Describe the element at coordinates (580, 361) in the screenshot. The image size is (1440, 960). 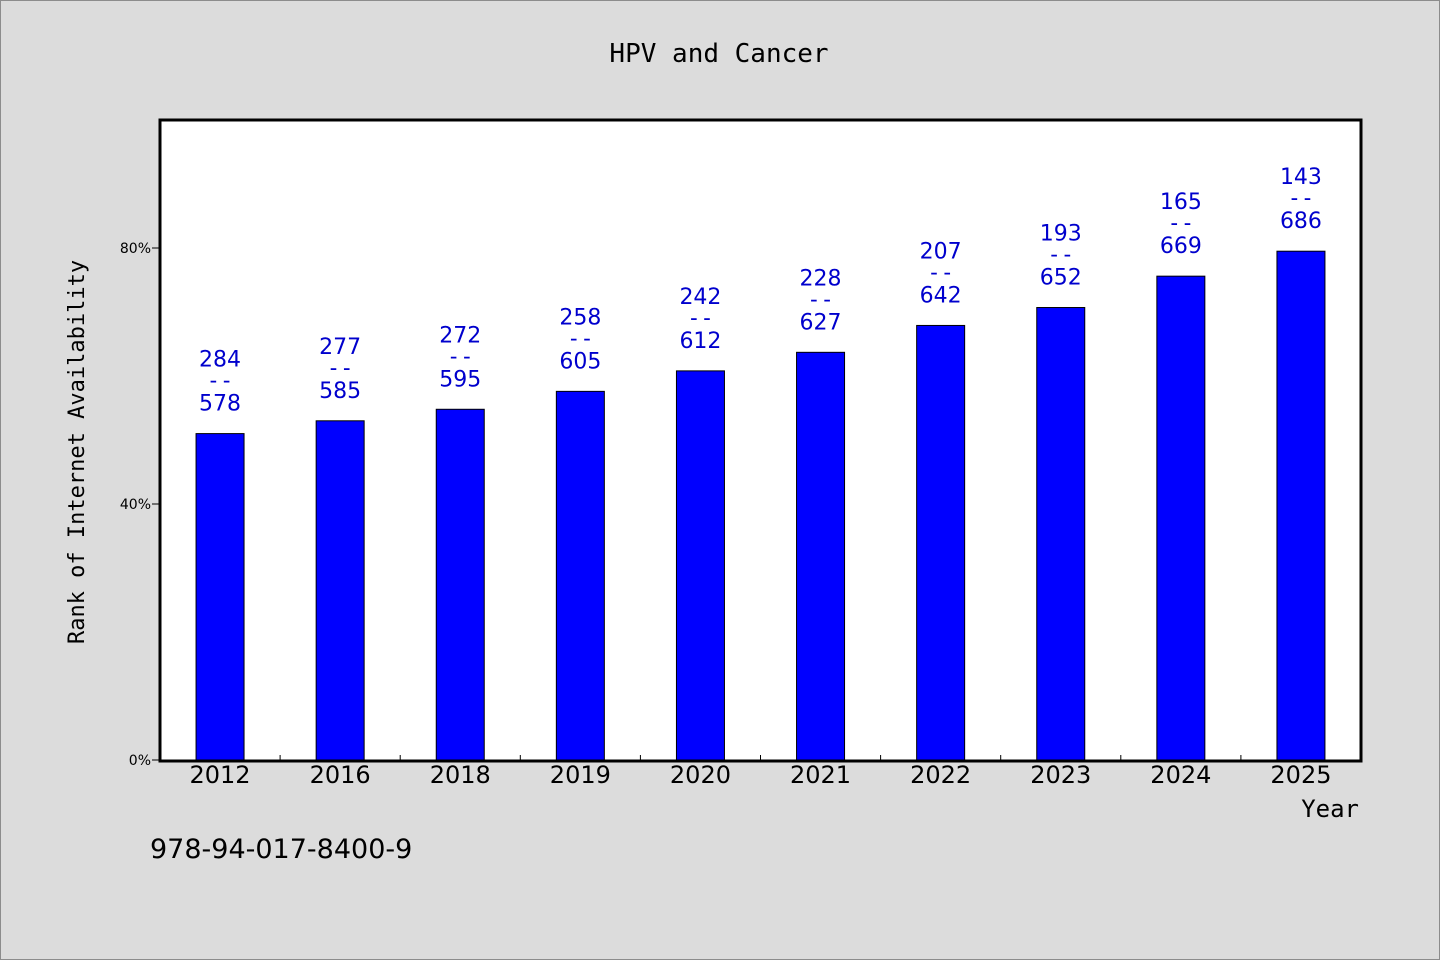
I see `bar-label-bottom-2019: 605` at that location.